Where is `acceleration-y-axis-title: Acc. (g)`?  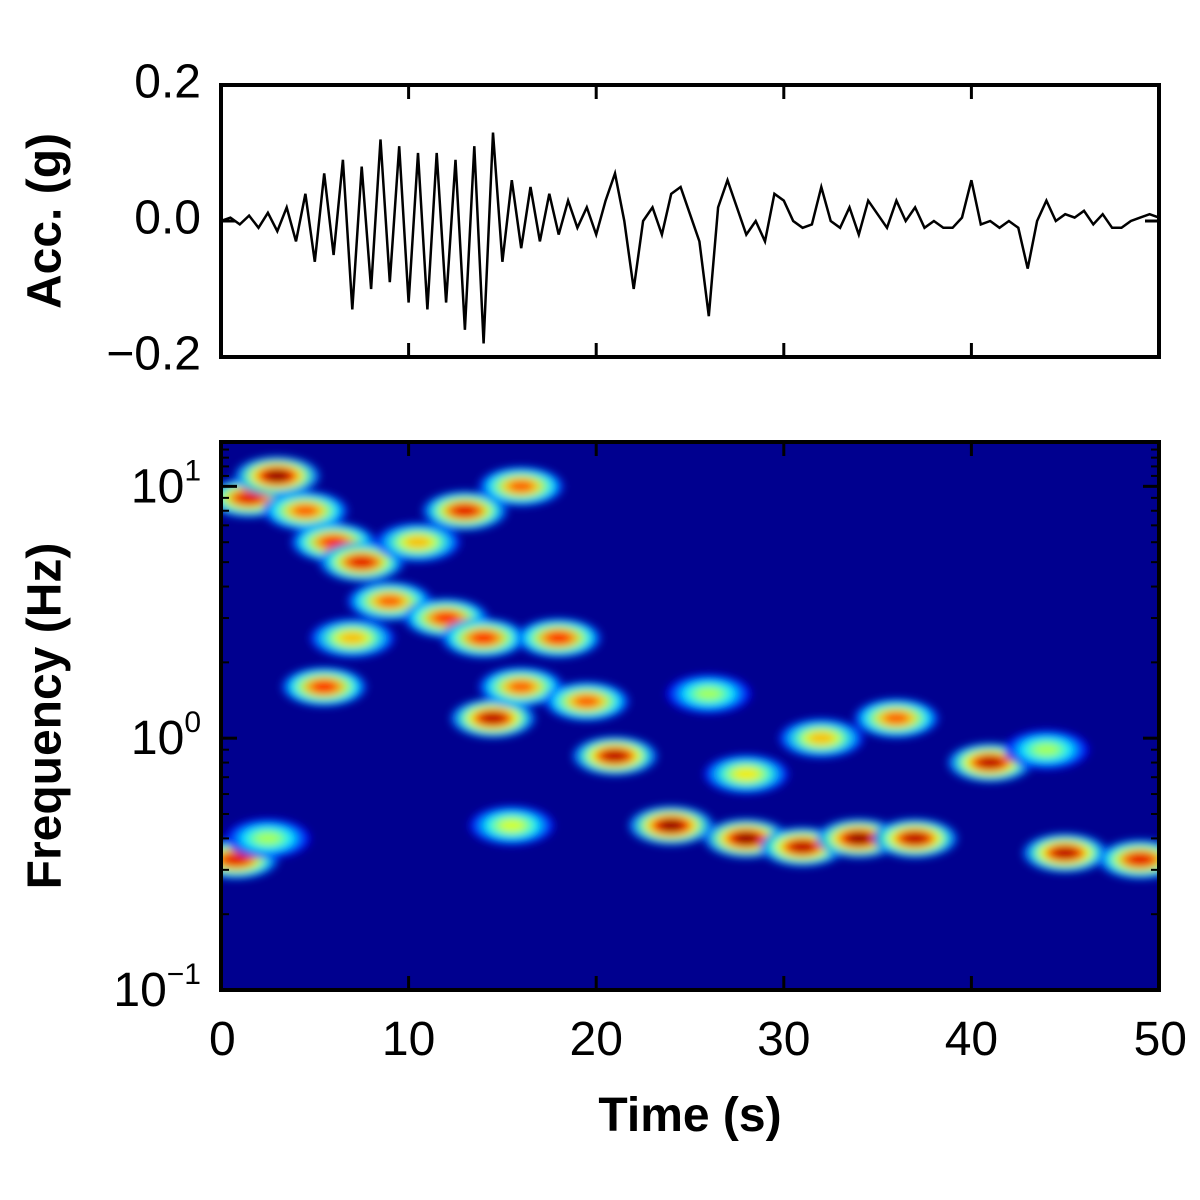 acceleration-y-axis-title: Acc. (g) is located at coordinates (45, 221).